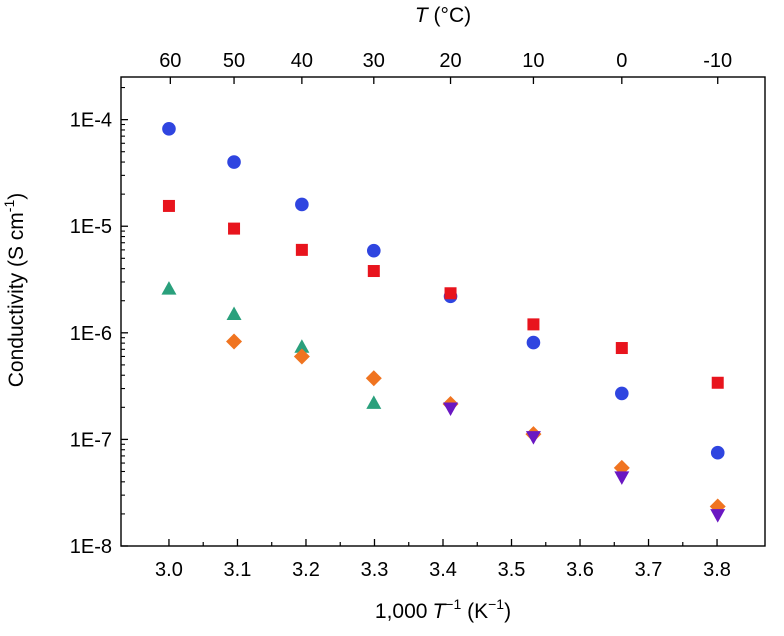 This screenshot has height=636, width=784. Describe the element at coordinates (169, 570) in the screenshot. I see `x-tick-label: 3.0` at that location.